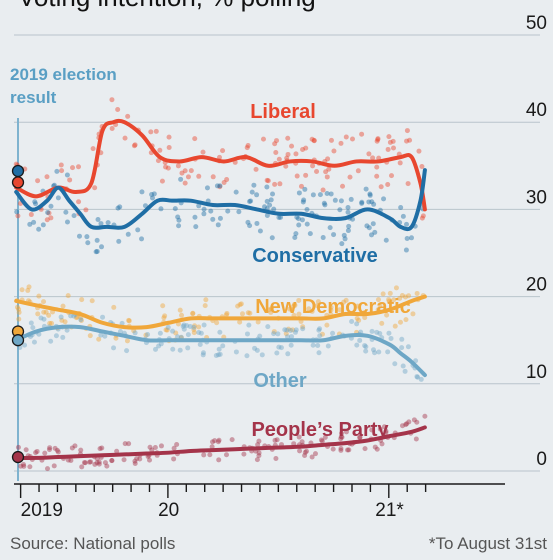 This screenshot has height=560, width=553. What do you see at coordinates (18, 457) in the screenshot?
I see `election-result-marker-ppc` at bounding box center [18, 457].